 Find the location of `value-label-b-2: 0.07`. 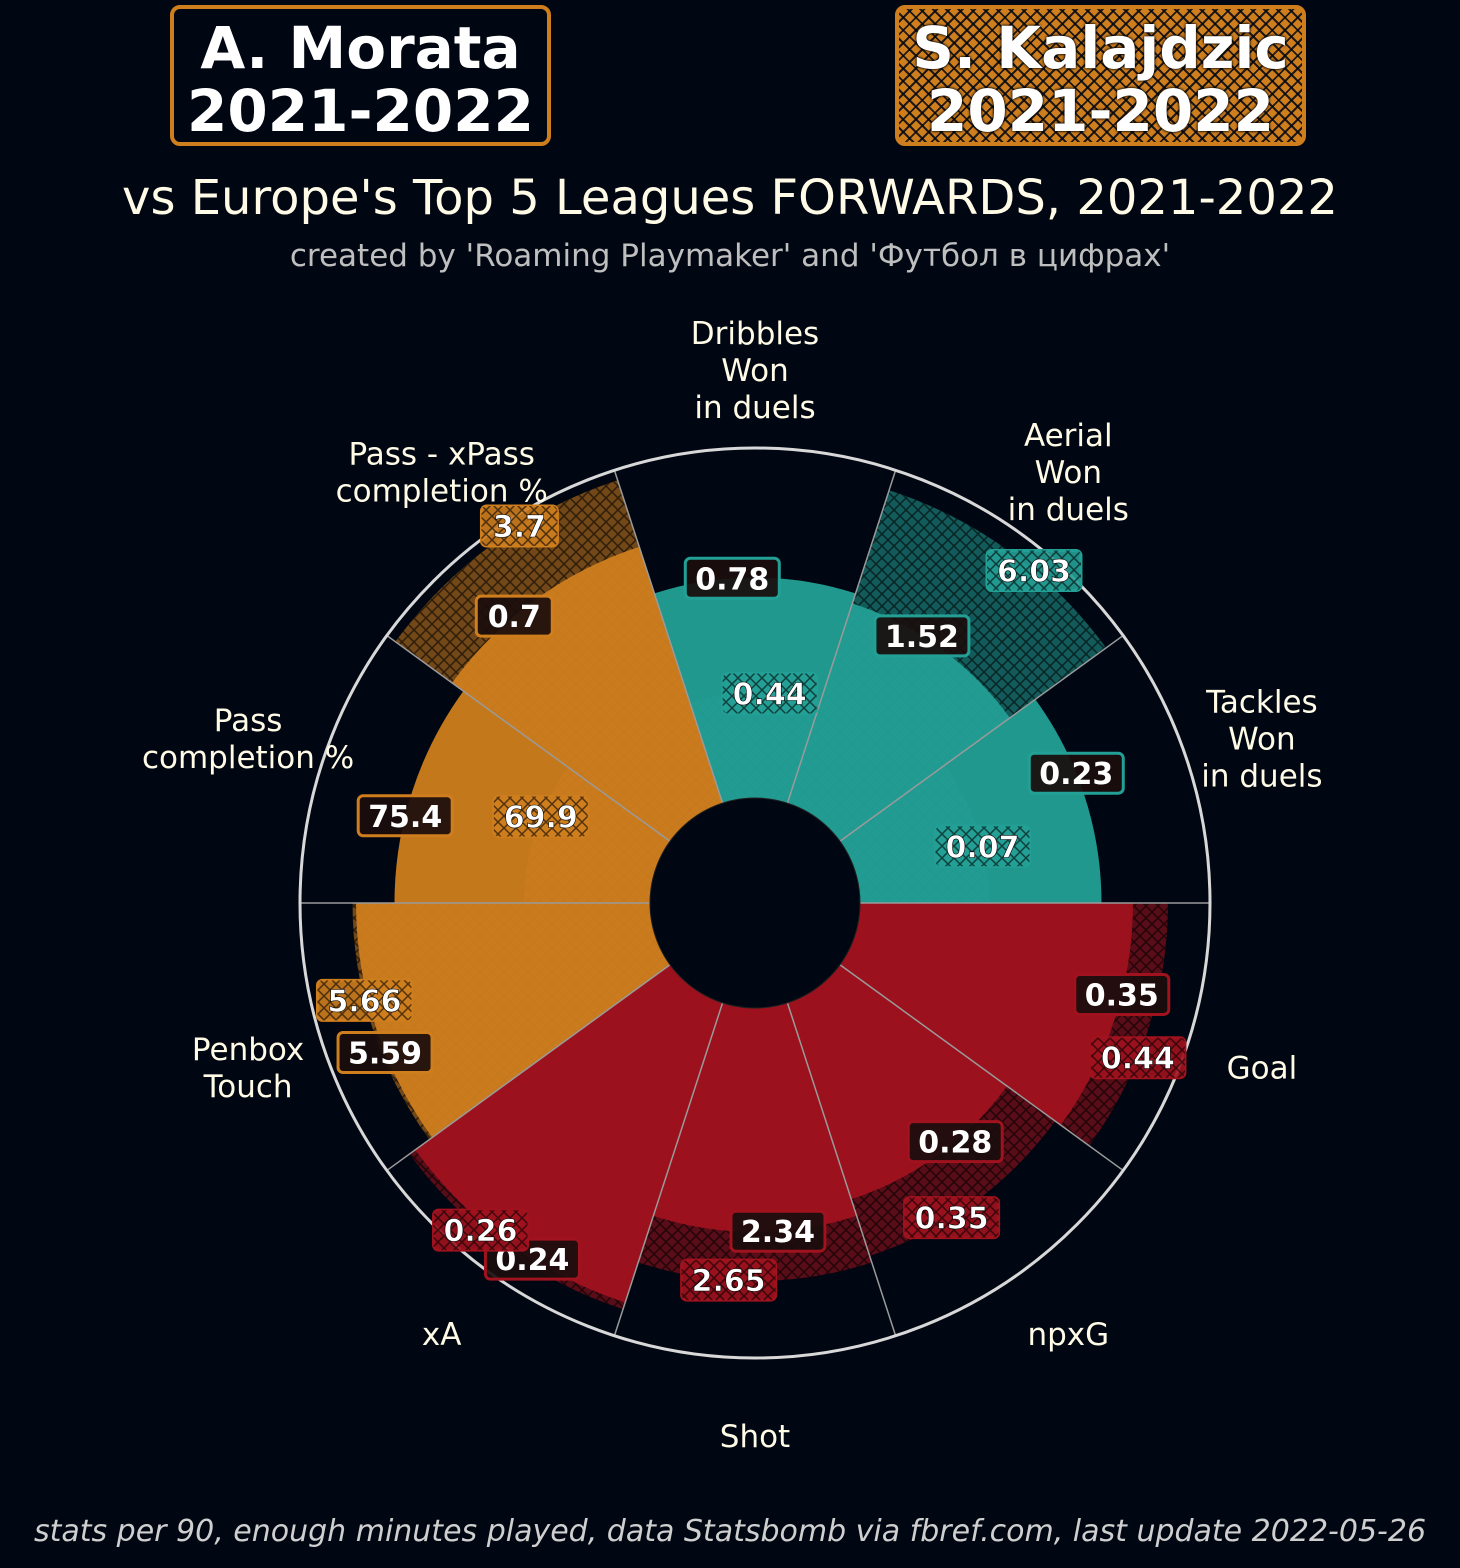

value-label-b-2: 0.07 is located at coordinates (983, 846).